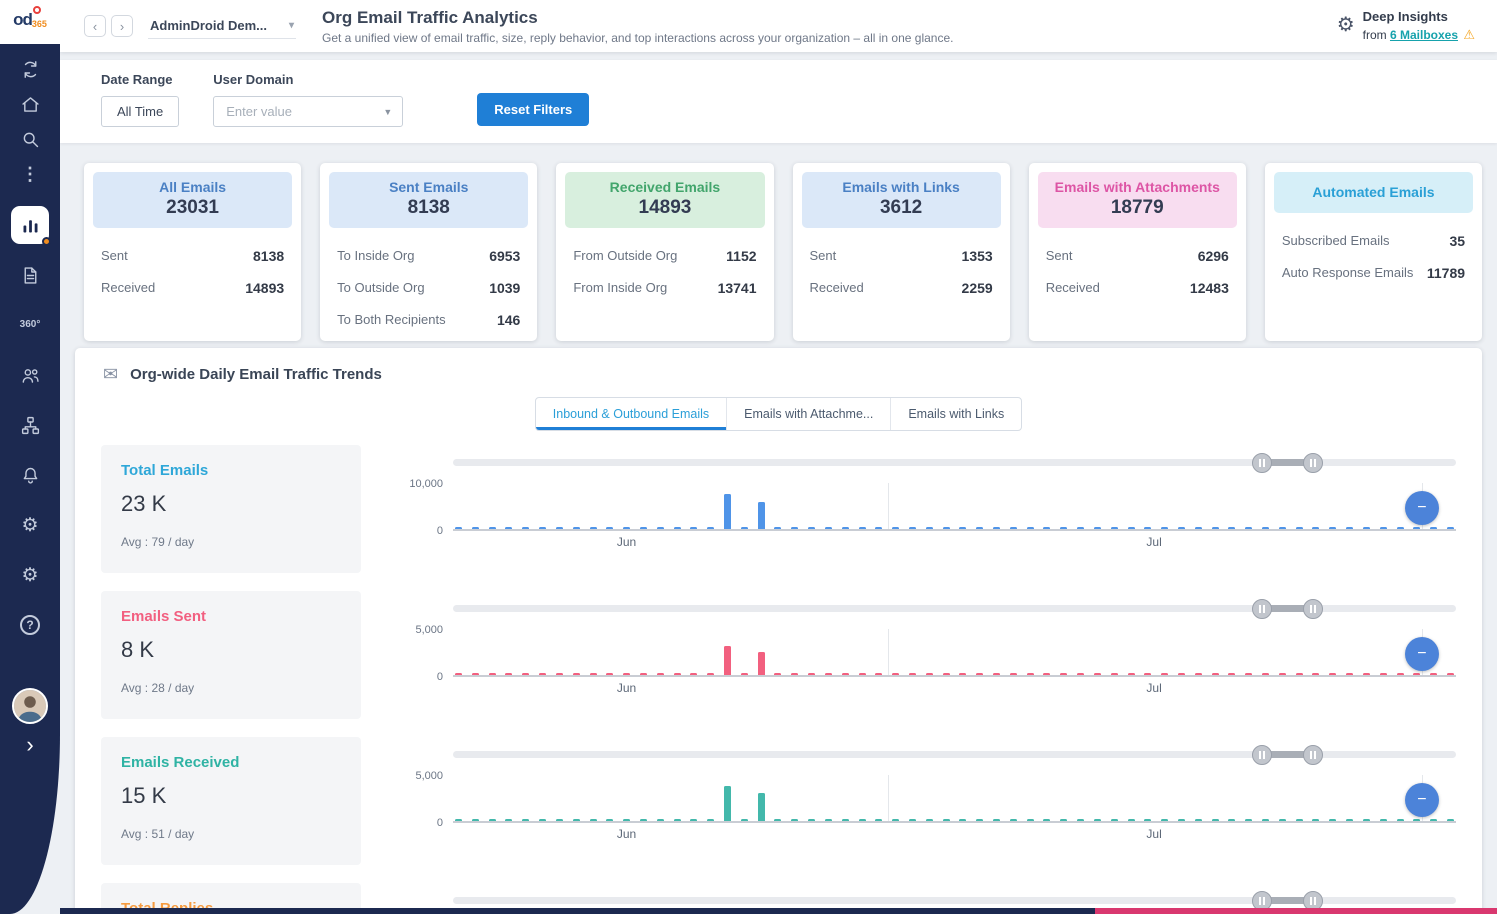 The image size is (1497, 914). I want to click on sidebar-item-sync, so click(30, 69).